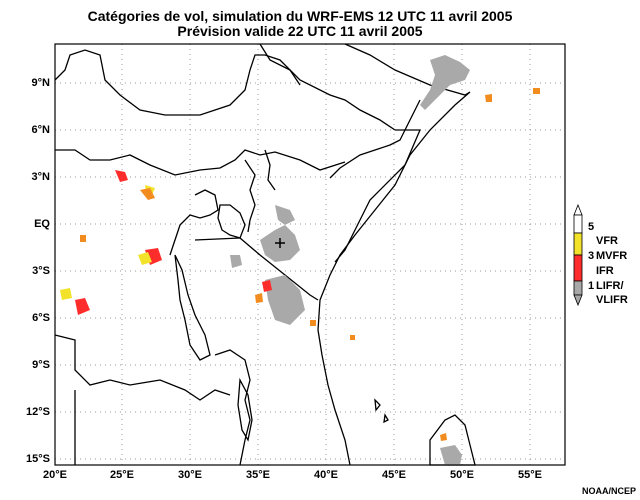 The width and height of the screenshot is (640, 500). What do you see at coordinates (122, 475) in the screenshot?
I see `lon-label: 25°E` at bounding box center [122, 475].